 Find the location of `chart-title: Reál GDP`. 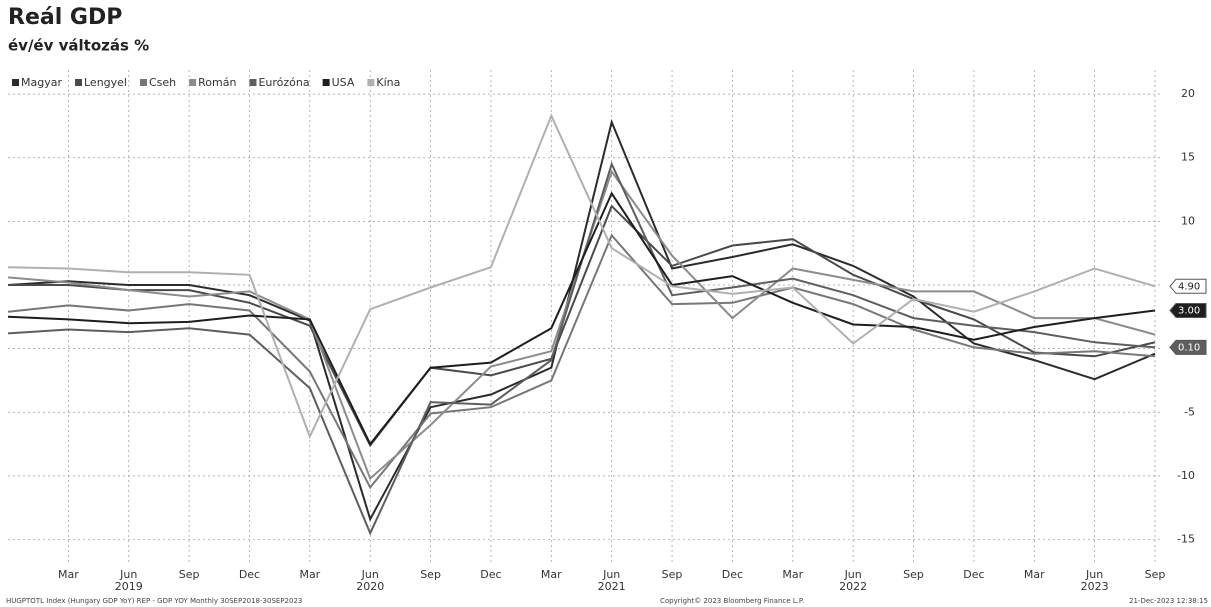

chart-title: Reál GDP is located at coordinates (65, 17).